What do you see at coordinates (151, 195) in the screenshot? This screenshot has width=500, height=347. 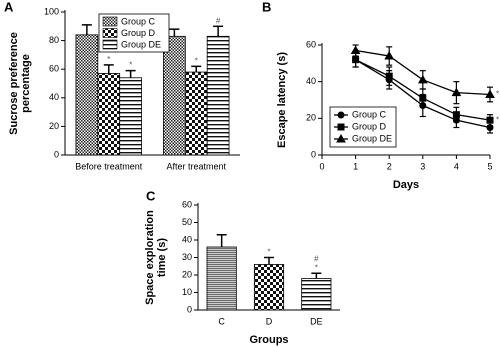 I see `panel-label: C` at bounding box center [151, 195].